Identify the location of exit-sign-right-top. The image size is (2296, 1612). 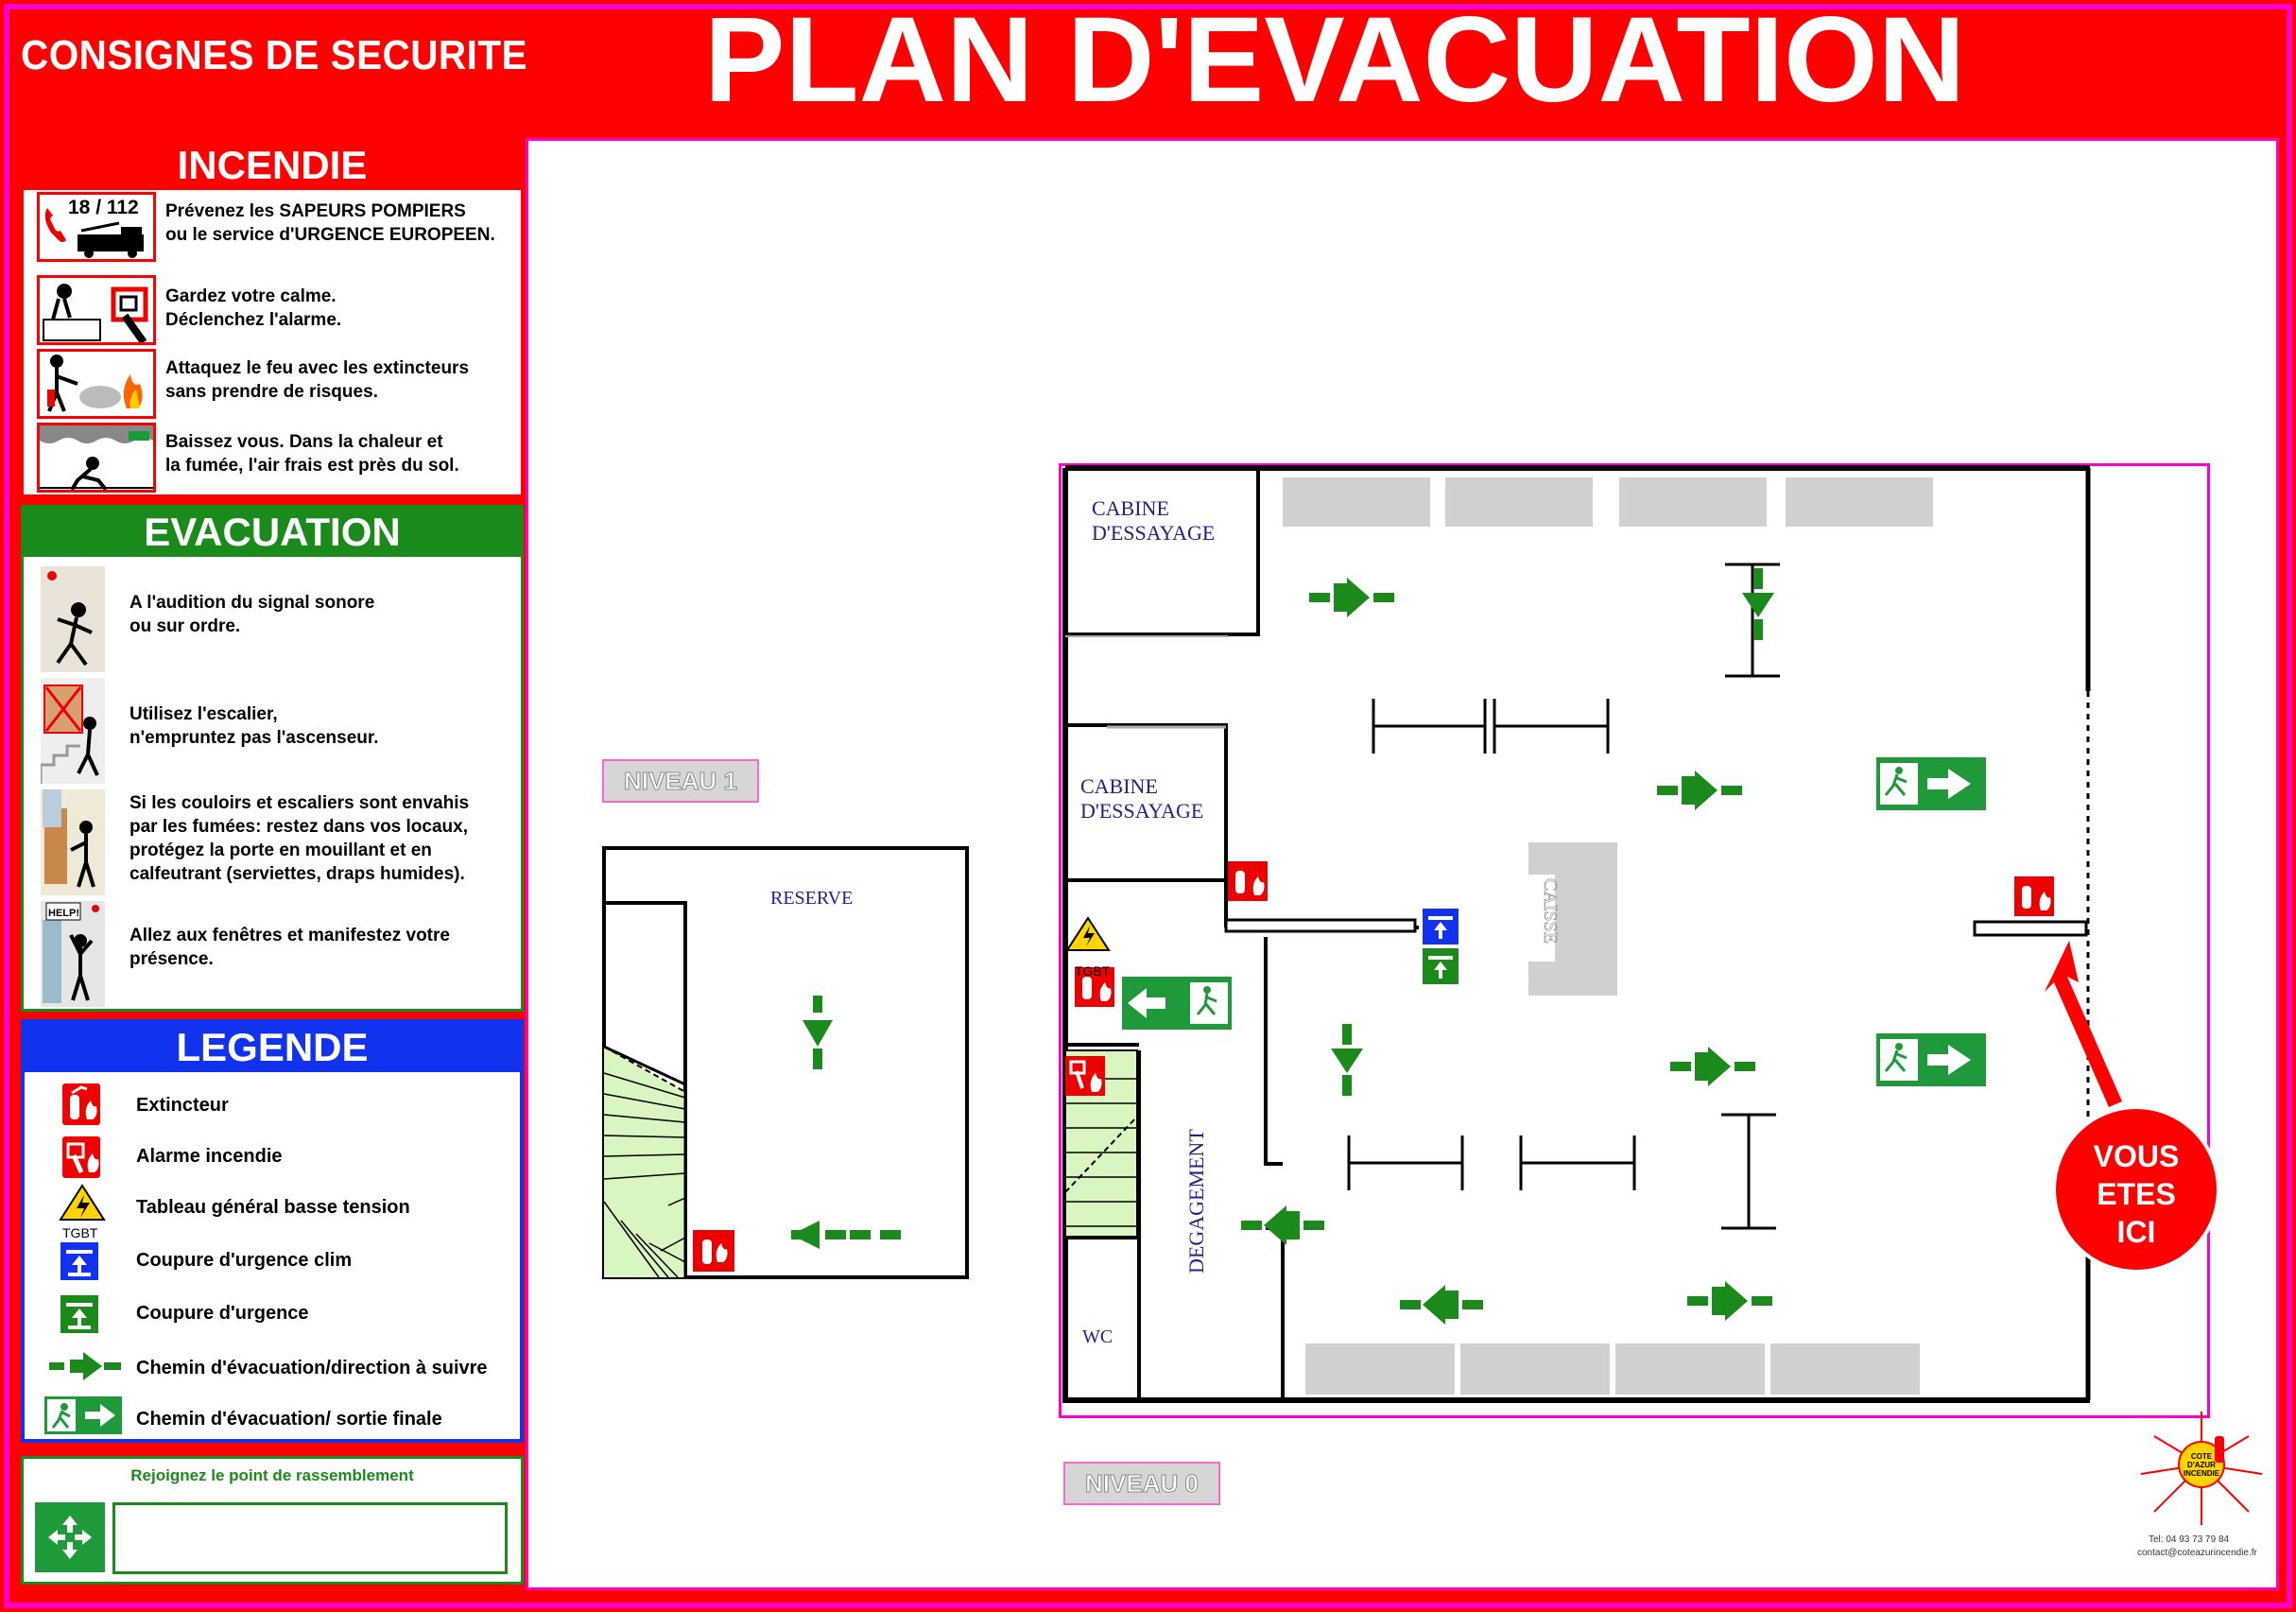
(1931, 783).